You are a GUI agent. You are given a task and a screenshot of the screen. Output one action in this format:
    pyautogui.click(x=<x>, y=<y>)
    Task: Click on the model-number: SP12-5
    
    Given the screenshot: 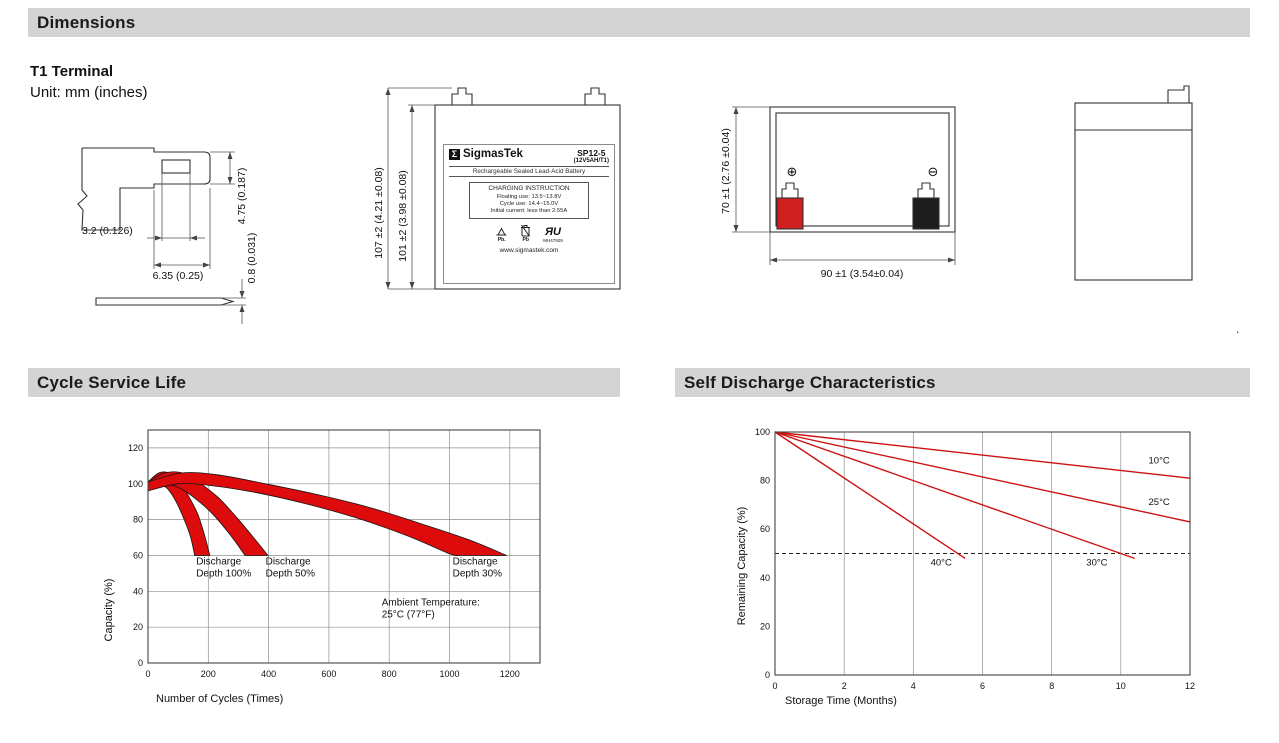 What is the action you would take?
    pyautogui.click(x=591, y=153)
    